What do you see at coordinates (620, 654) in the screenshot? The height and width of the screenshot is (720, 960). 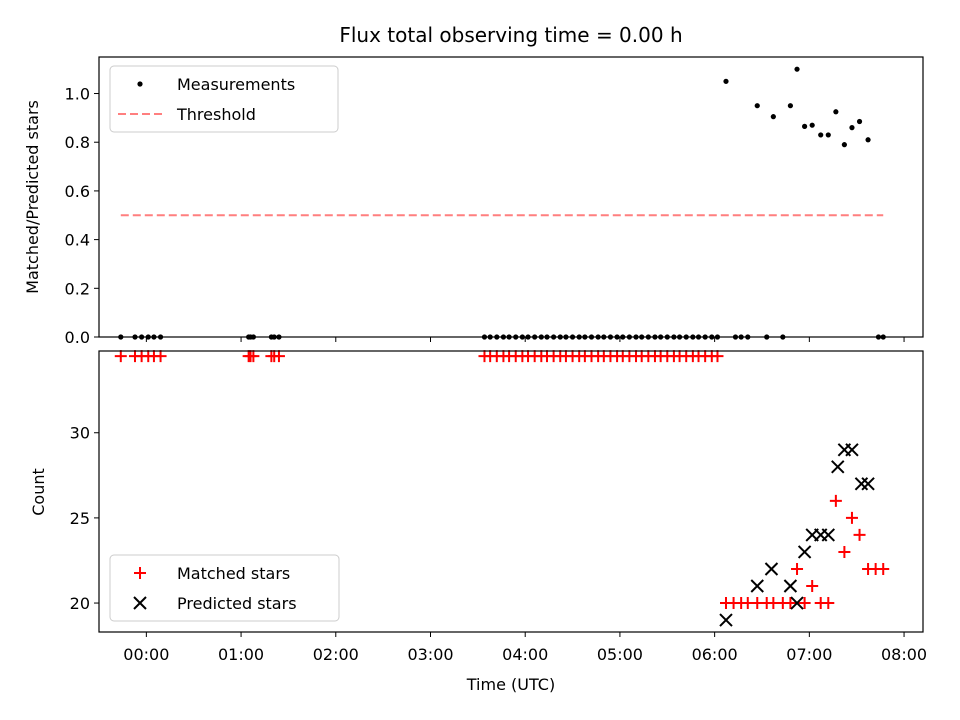 I see `bottom-x-tick-label: 05:00` at bounding box center [620, 654].